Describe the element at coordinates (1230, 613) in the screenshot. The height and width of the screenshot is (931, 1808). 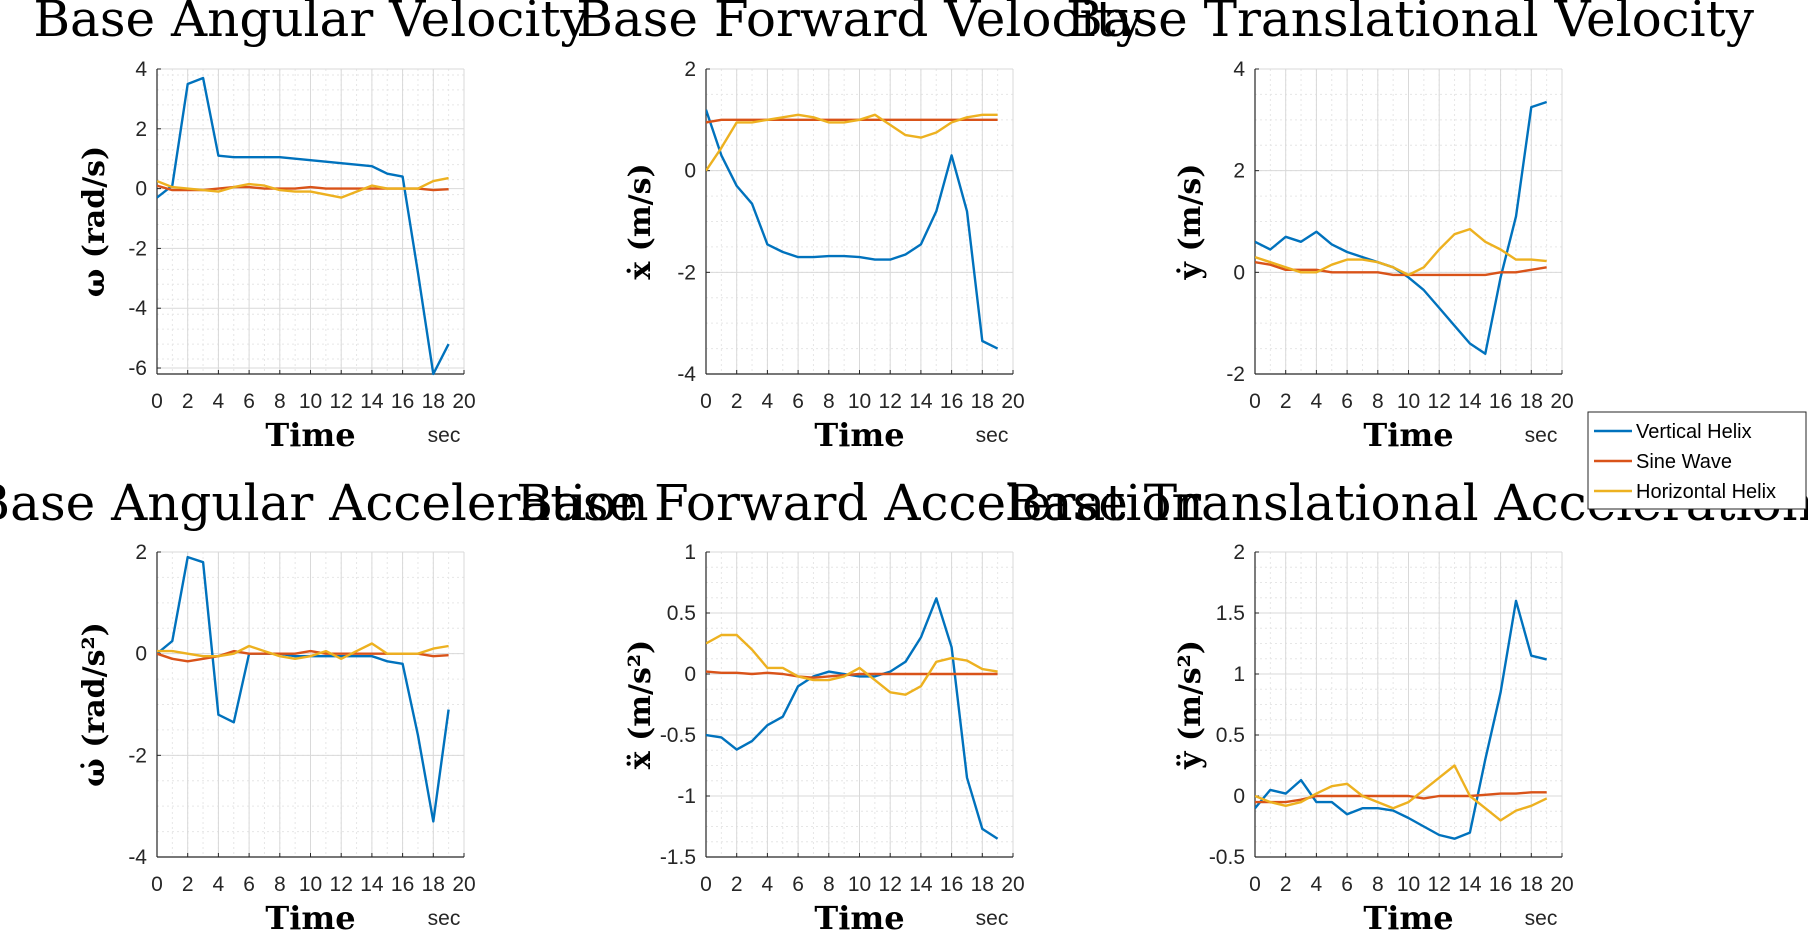
I see `y-tick-label: 1.5` at that location.